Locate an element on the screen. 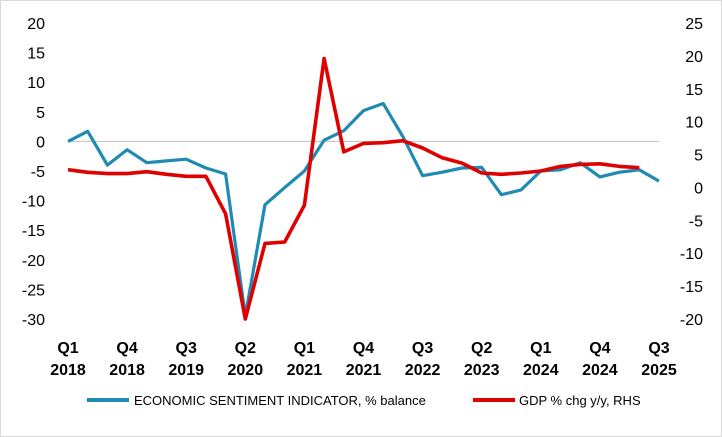  x-tick-year: 2019 is located at coordinates (186, 370).